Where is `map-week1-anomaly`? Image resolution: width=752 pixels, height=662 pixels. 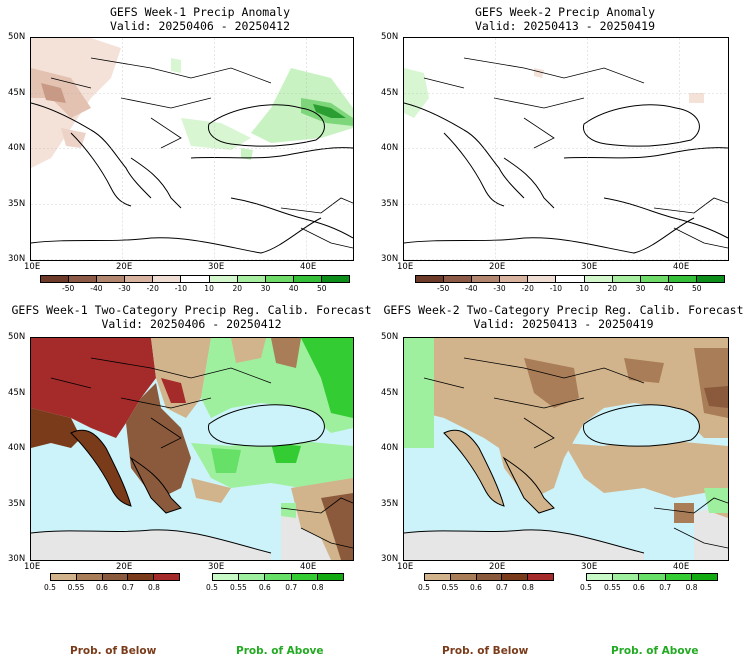
map-week1-anomaly is located at coordinates (192, 149).